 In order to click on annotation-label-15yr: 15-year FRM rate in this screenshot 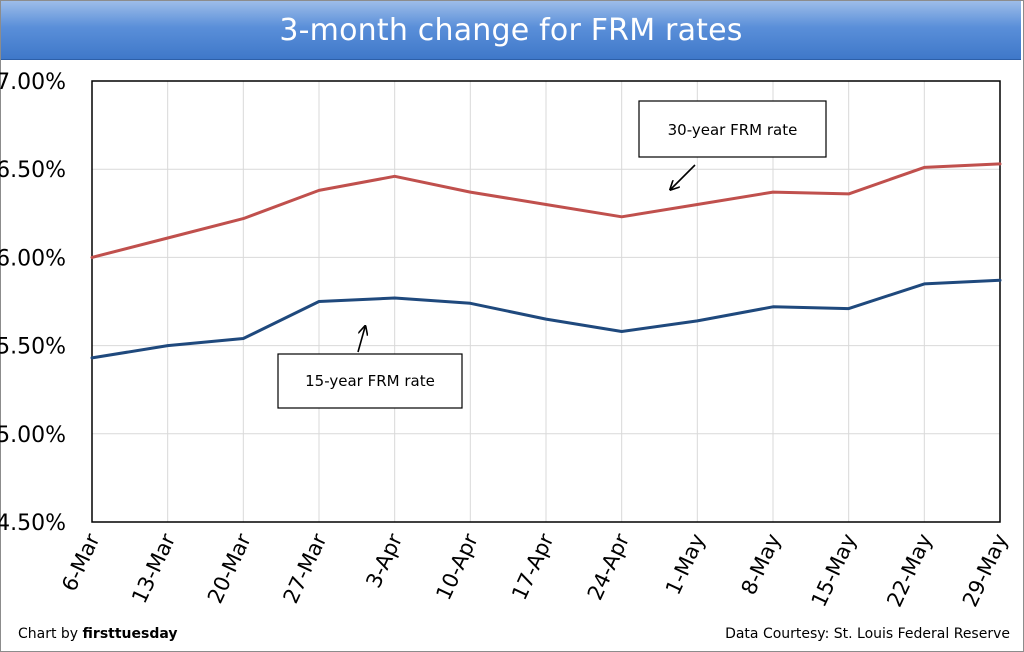, I will do `click(370, 381)`.